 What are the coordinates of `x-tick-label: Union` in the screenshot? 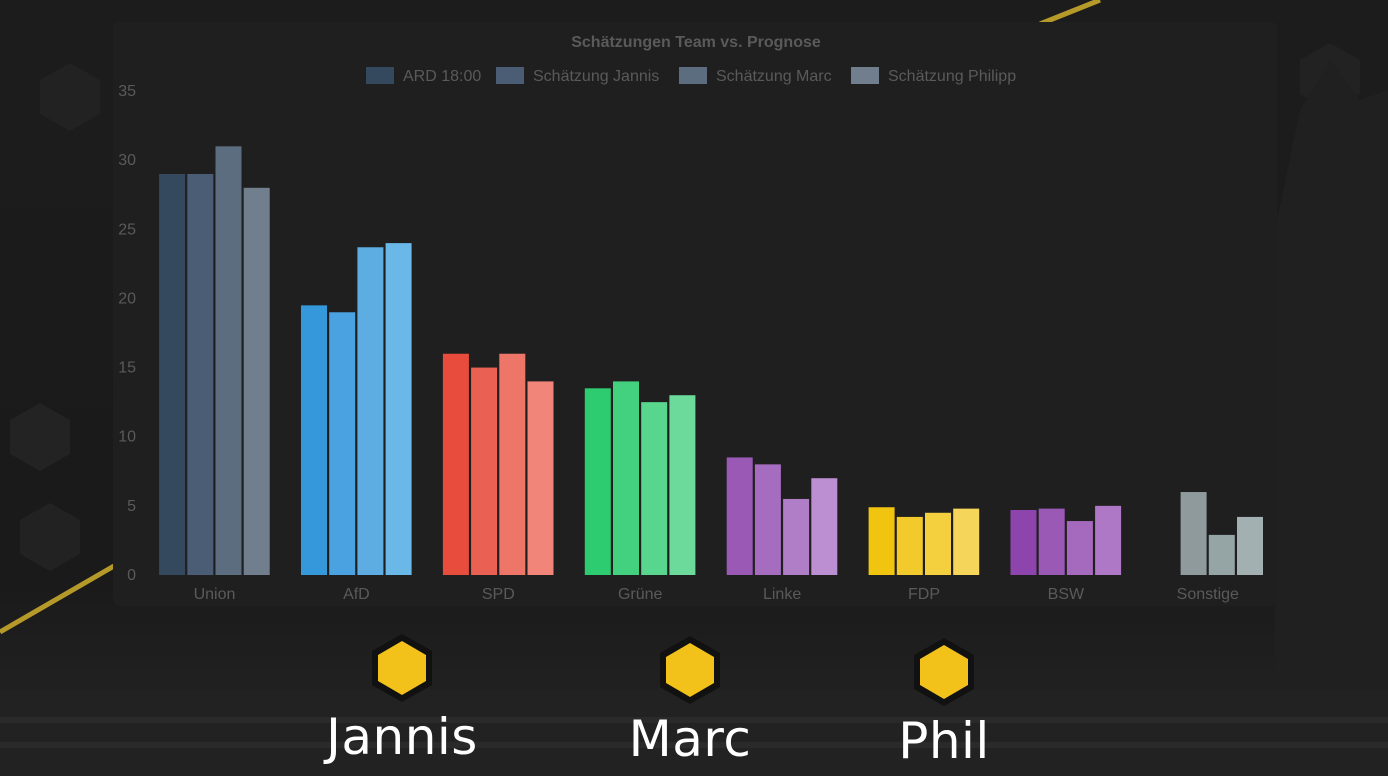 It's located at (215, 594).